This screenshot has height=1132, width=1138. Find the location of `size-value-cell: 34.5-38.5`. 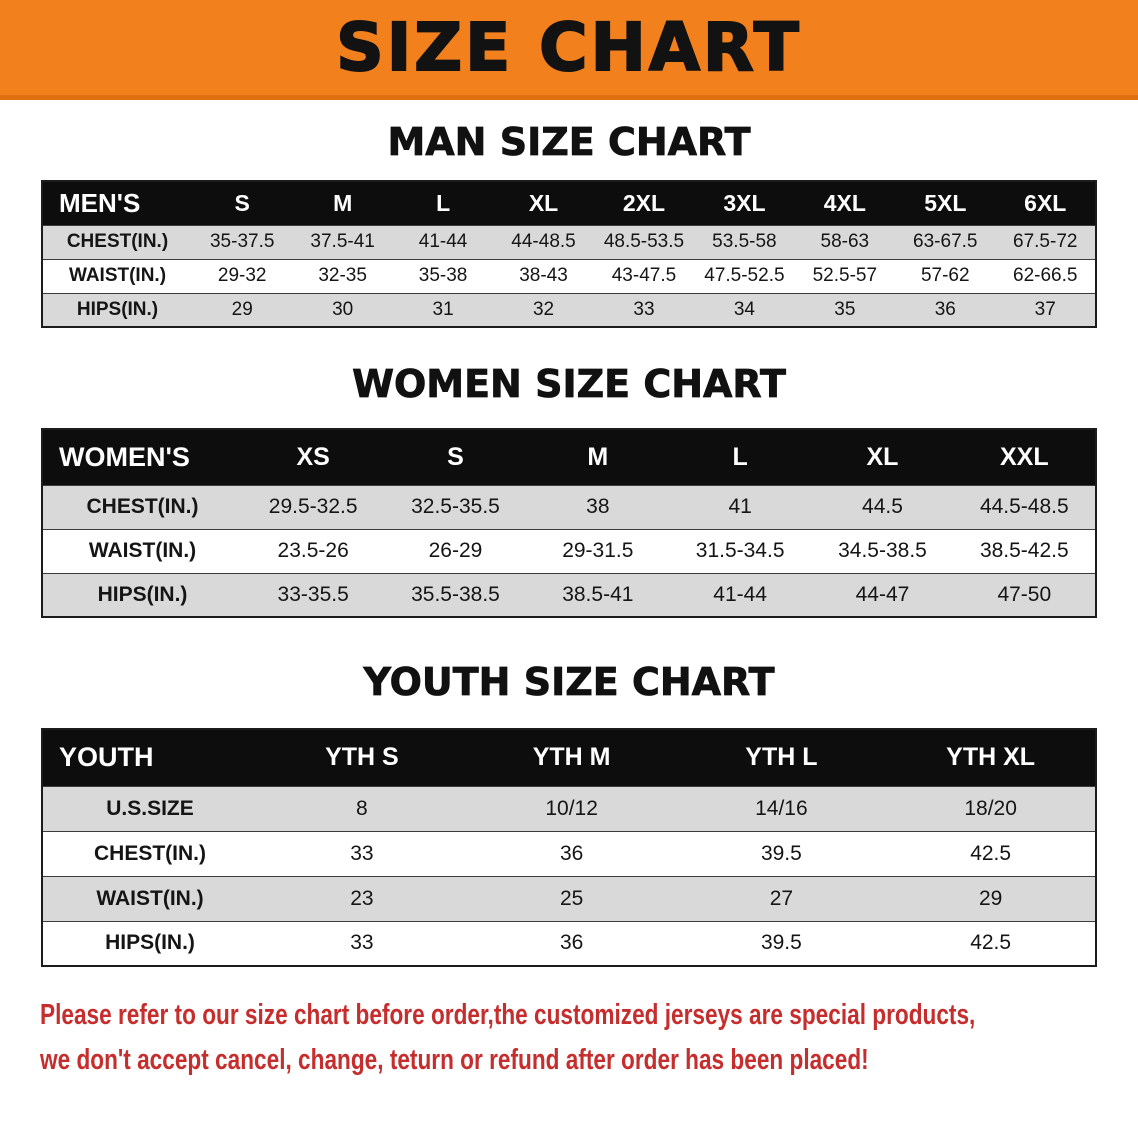

size-value-cell: 34.5-38.5 is located at coordinates (882, 550).